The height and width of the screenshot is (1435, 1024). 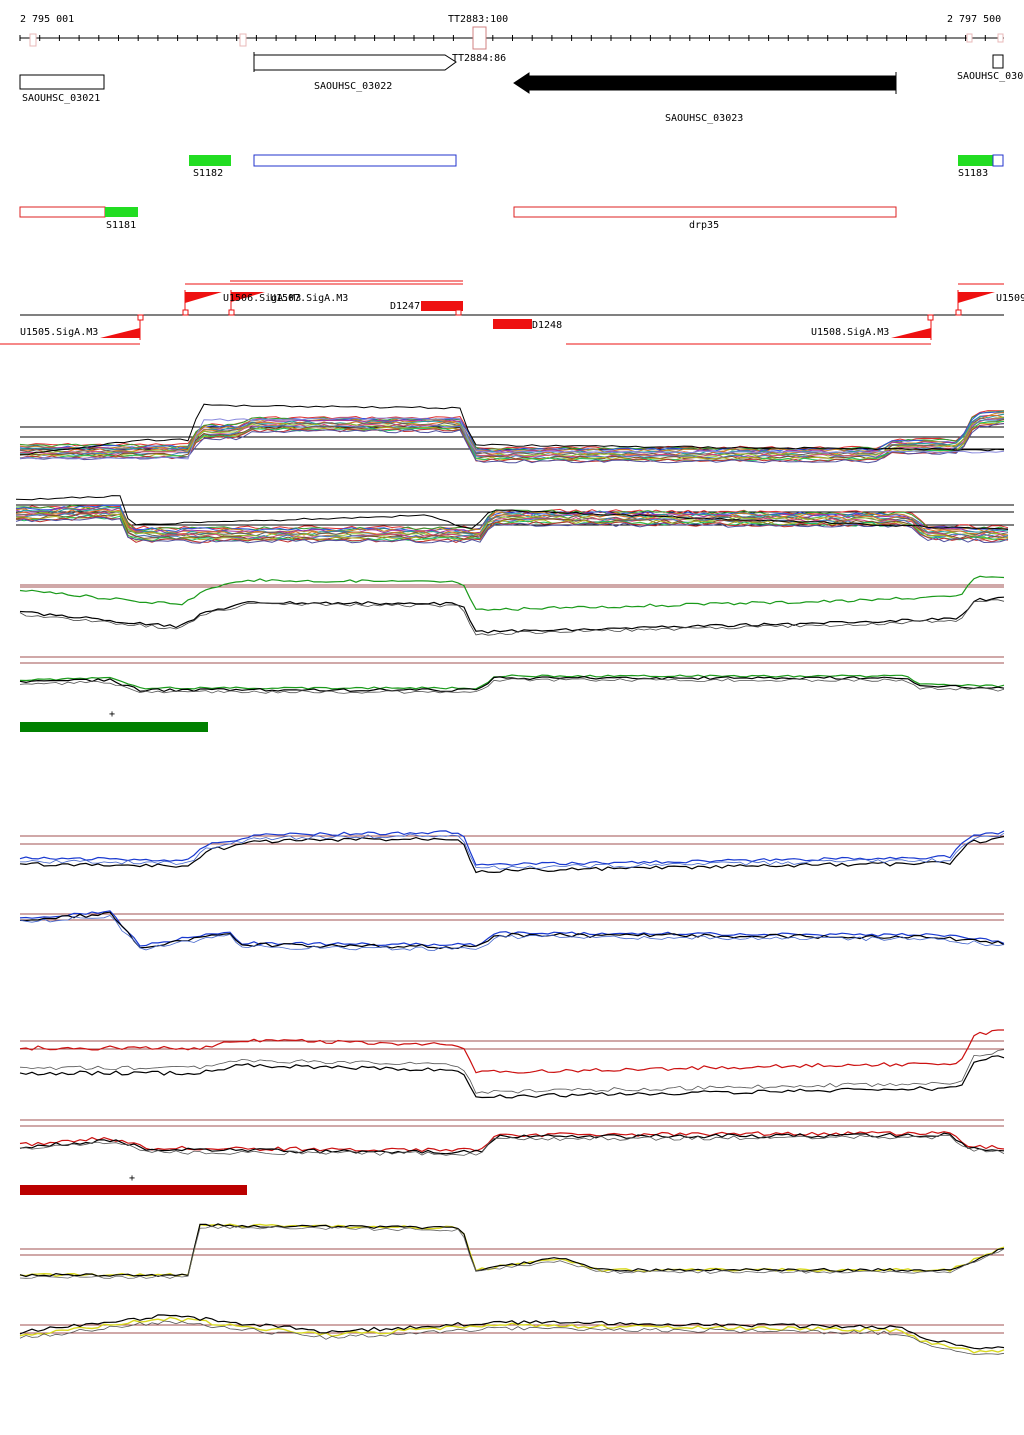 I want to click on tu-label: D1247, so click(x=405, y=306).